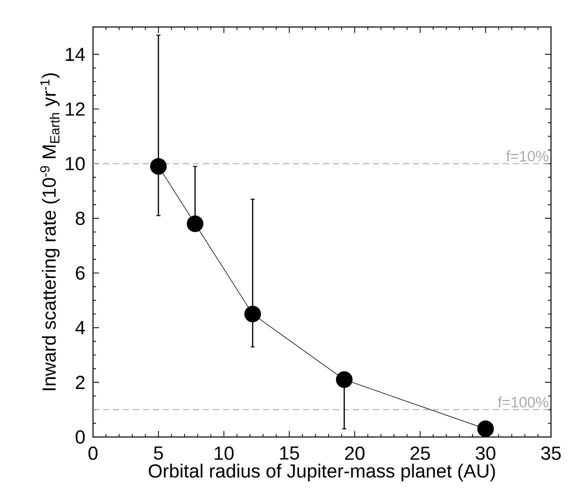 The height and width of the screenshot is (504, 574). What do you see at coordinates (551, 453) in the screenshot?
I see `x-tick-label: 35` at bounding box center [551, 453].